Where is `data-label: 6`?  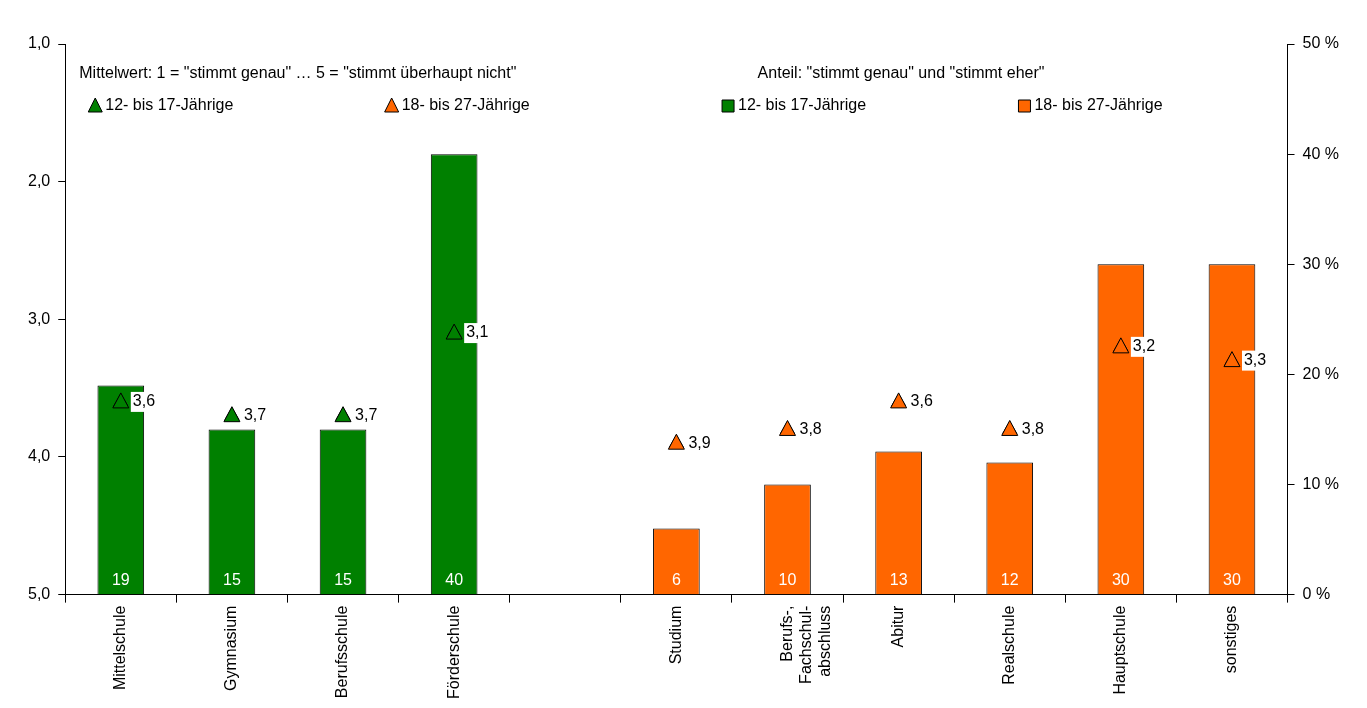
data-label: 6 is located at coordinates (676, 579).